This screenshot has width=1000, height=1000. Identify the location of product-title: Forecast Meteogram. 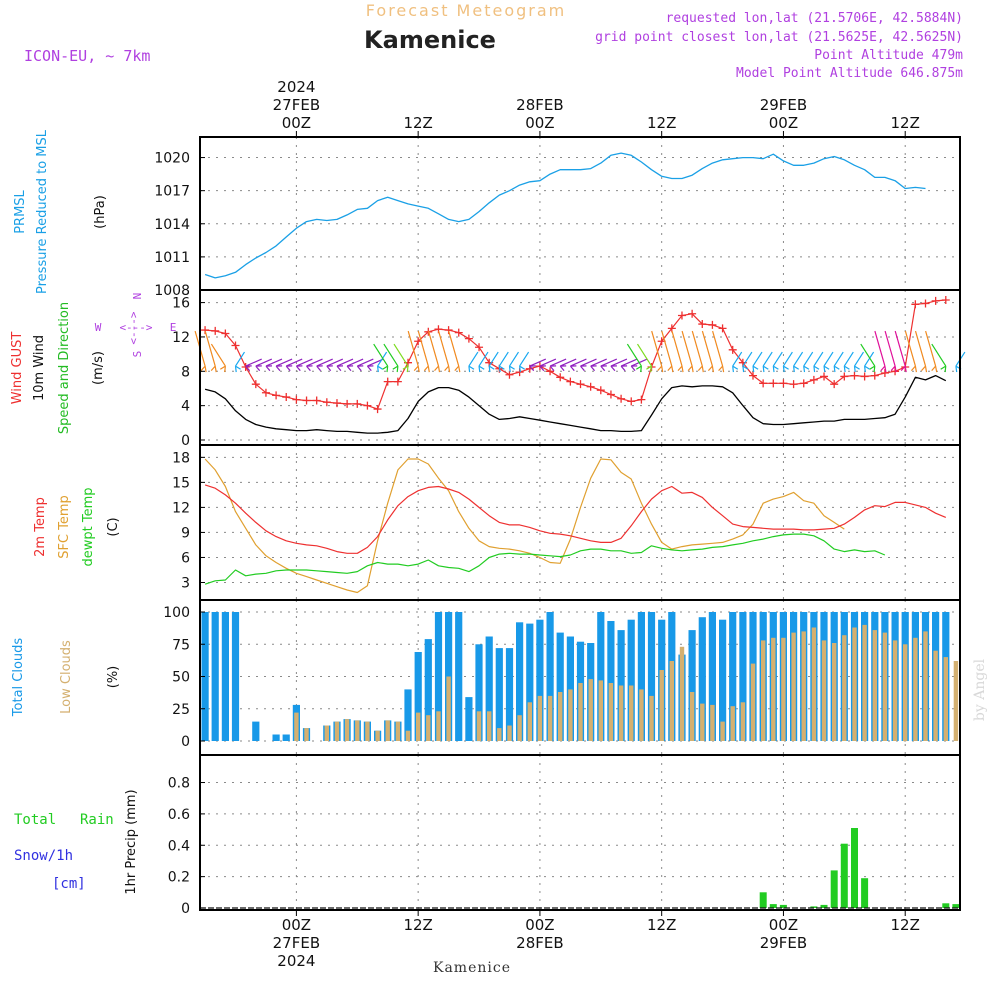
(466, 10).